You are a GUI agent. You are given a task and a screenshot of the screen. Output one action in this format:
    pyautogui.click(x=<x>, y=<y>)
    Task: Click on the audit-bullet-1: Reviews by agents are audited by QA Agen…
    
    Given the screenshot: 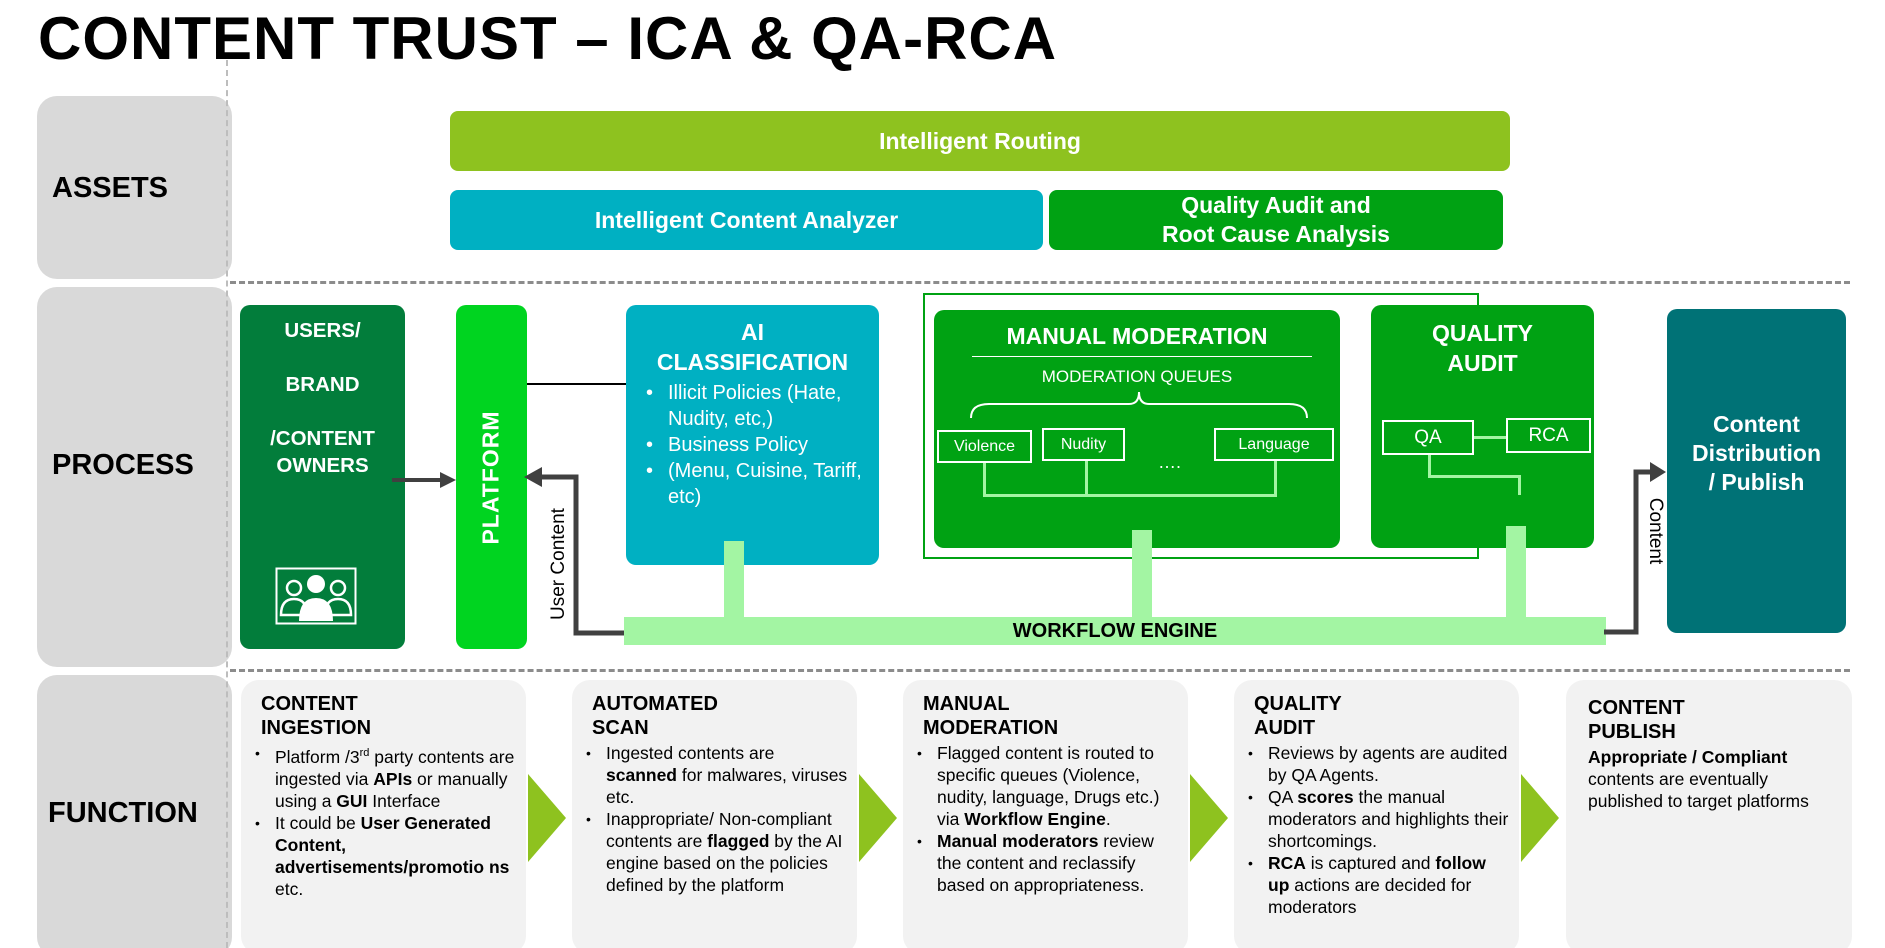 What is the action you would take?
    pyautogui.click(x=1379, y=764)
    